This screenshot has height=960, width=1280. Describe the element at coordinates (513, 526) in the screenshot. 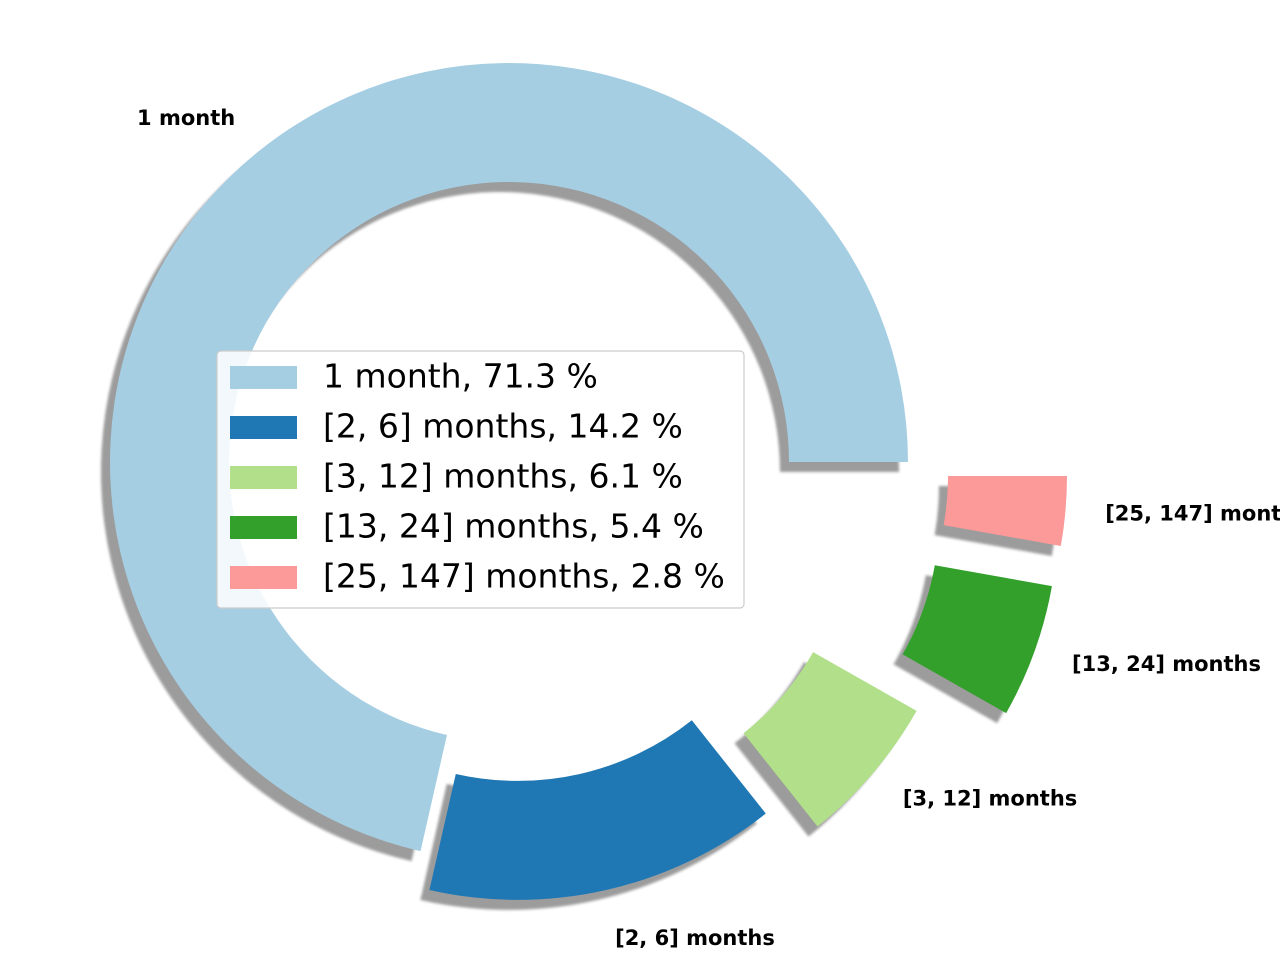

I see `legend-label-13-24-months: [13, 24] months, 5.4 %` at that location.